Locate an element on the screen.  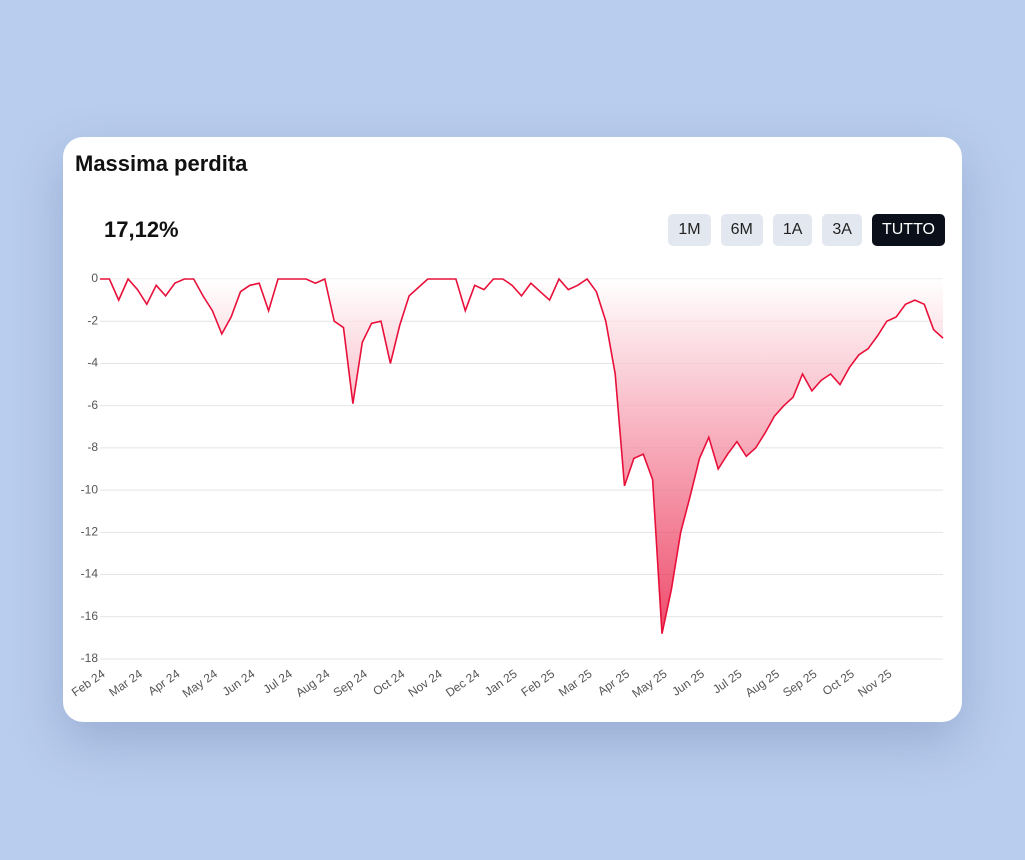
x-tick-label: Jun 24 is located at coordinates (239, 682).